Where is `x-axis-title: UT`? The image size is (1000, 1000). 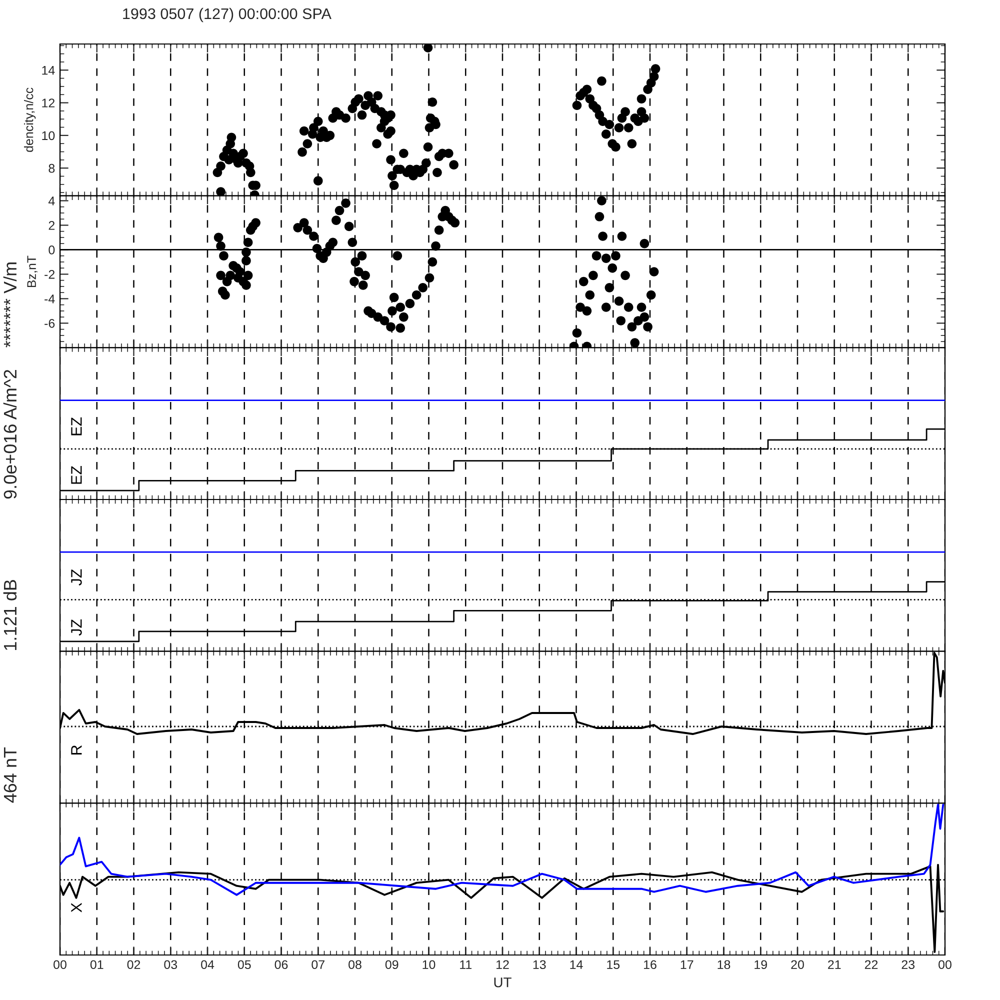 x-axis-title: UT is located at coordinates (503, 983).